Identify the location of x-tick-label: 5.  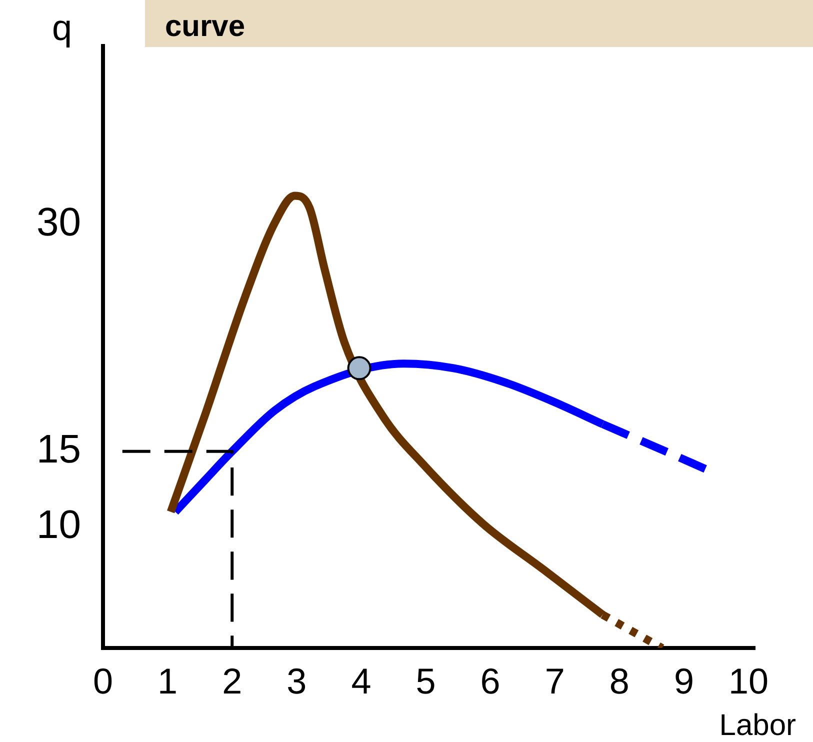
(426, 681).